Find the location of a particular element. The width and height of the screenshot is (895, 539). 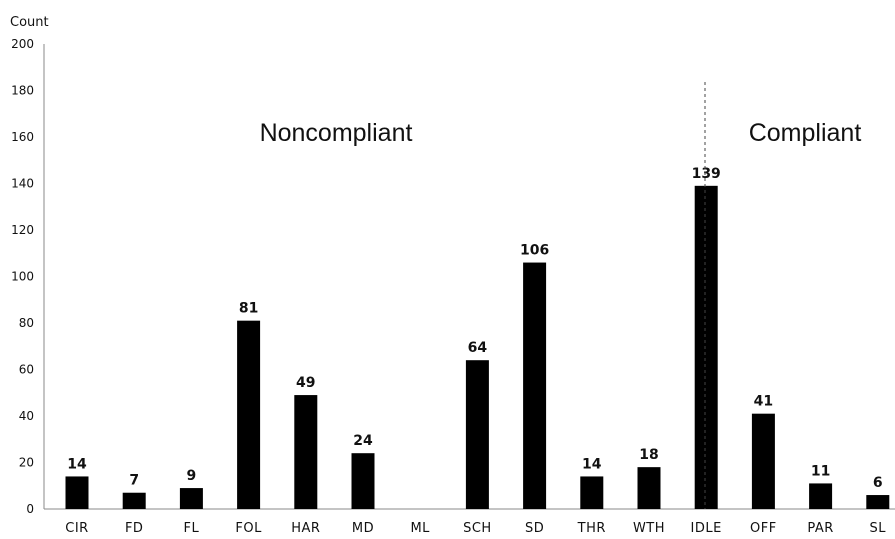

x-tick-label: OFF is located at coordinates (763, 528).